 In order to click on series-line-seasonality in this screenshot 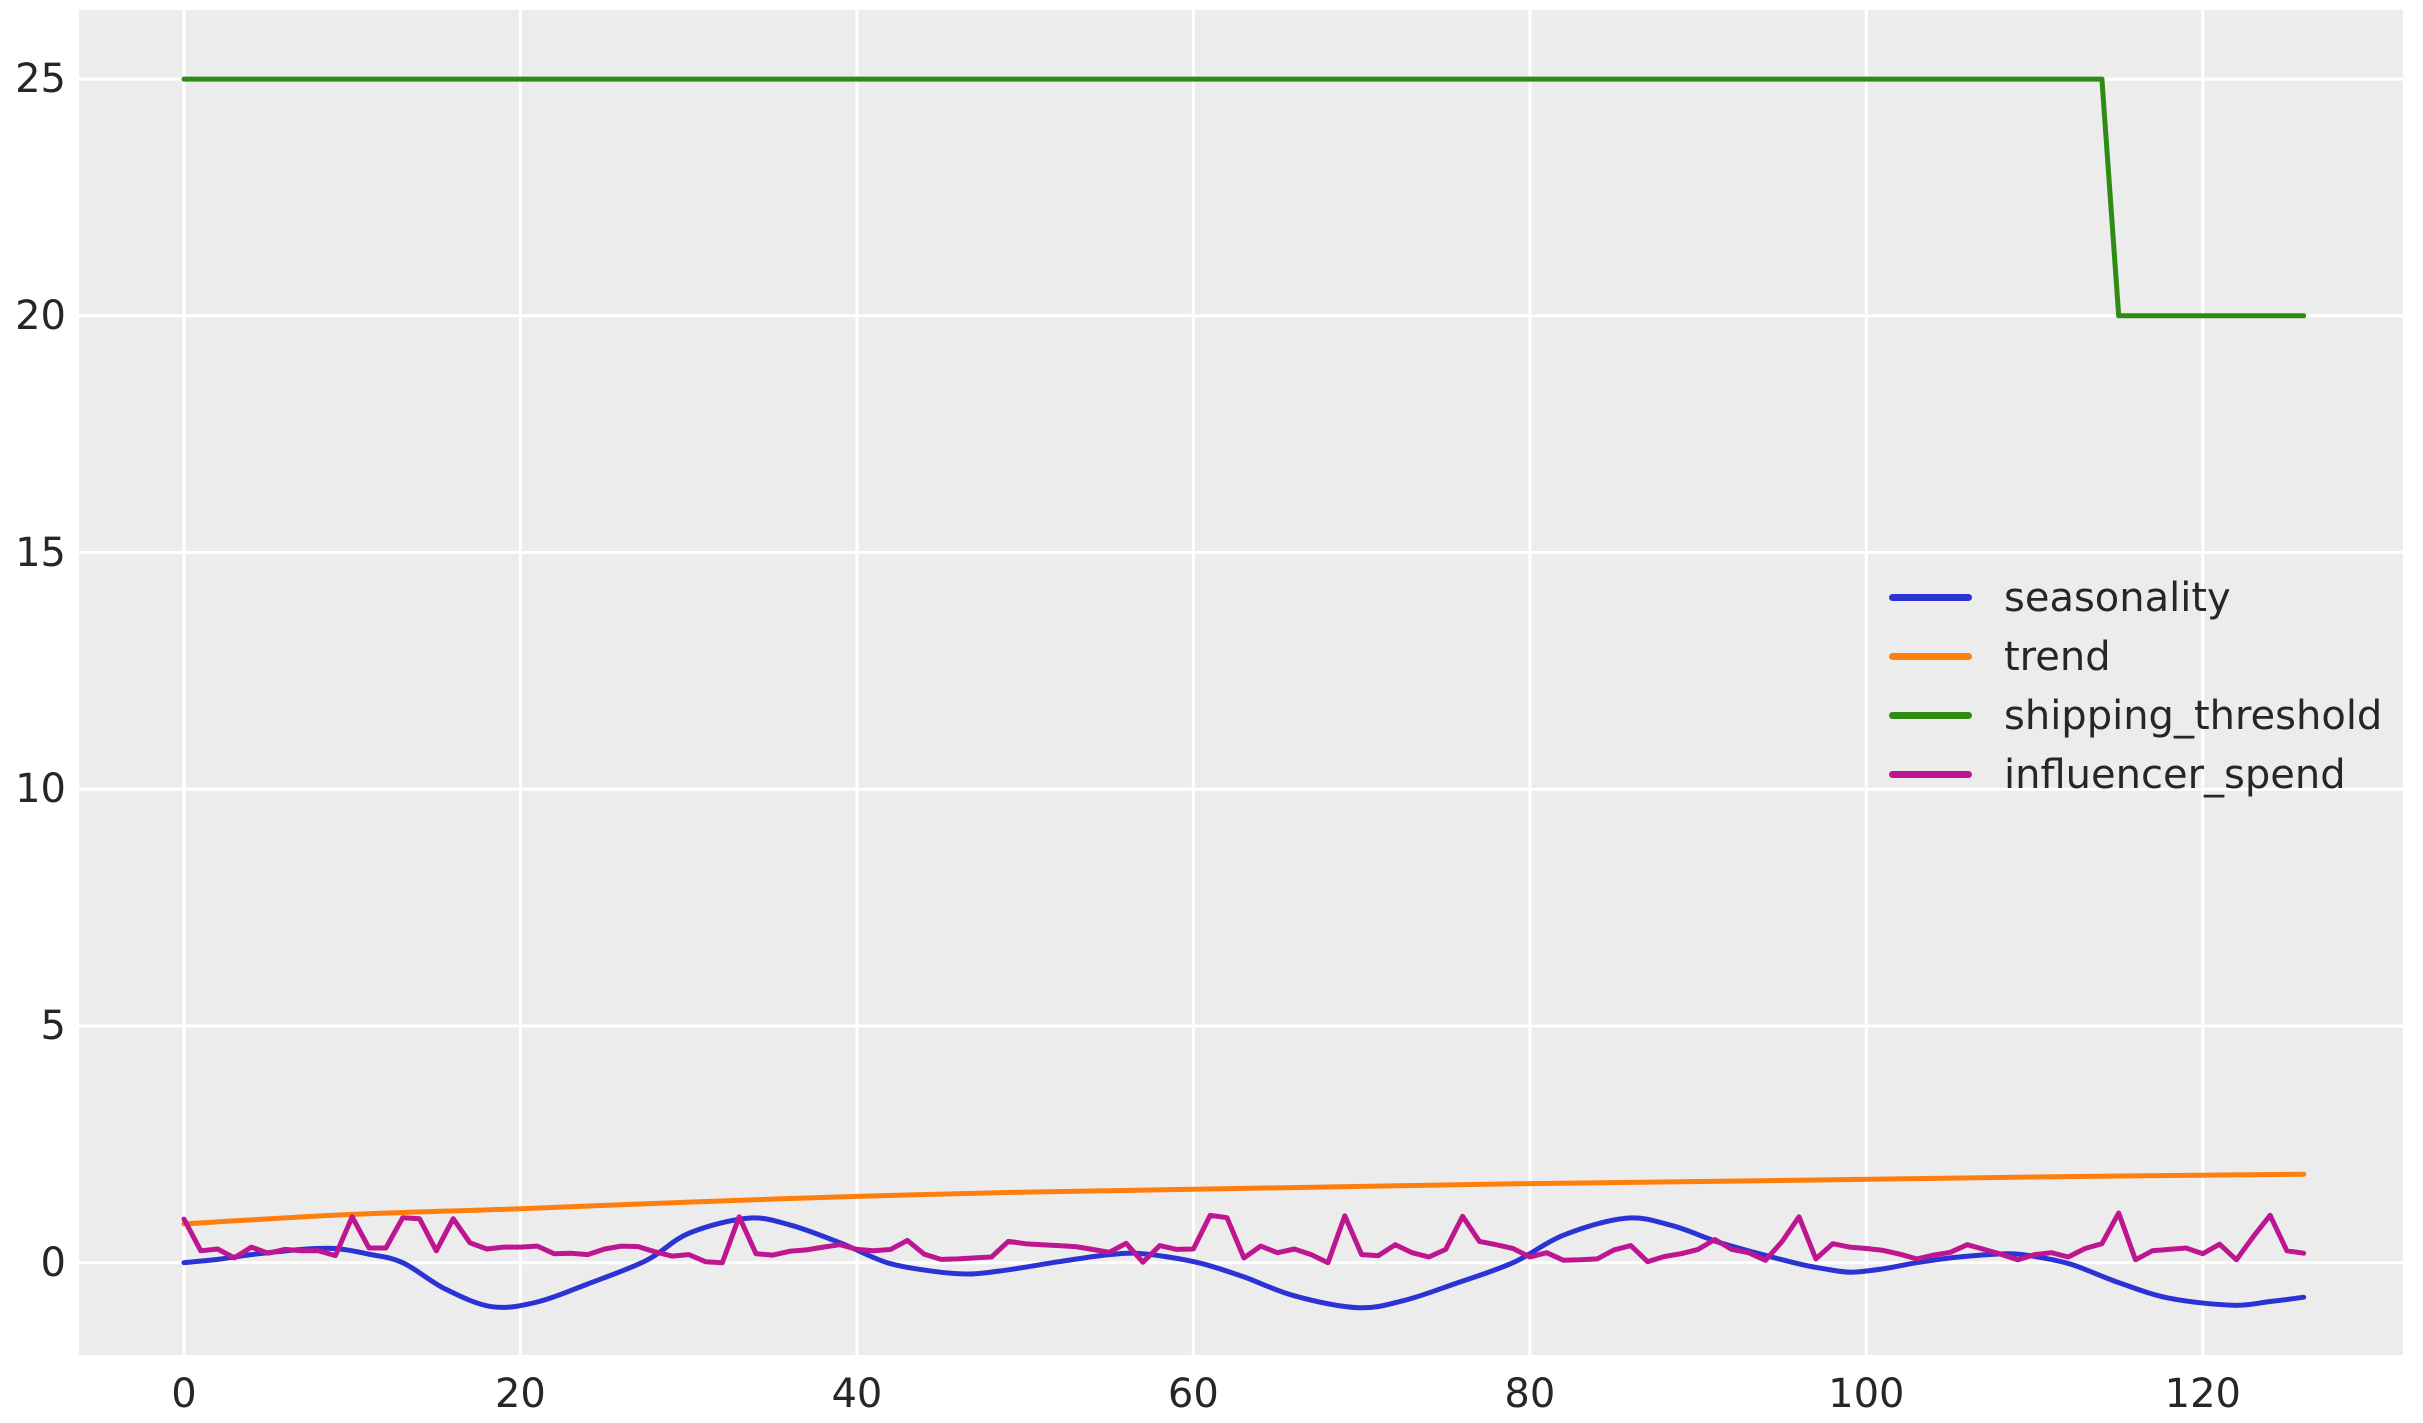, I will do `click(1244, 1263)`.